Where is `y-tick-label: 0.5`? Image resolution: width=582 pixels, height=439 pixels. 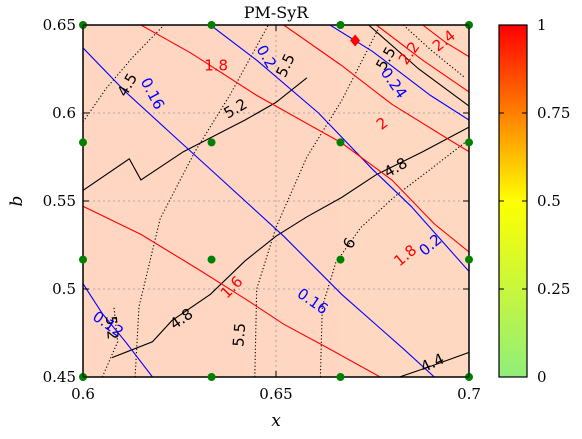
y-tick-label: 0.5 is located at coordinates (64, 289).